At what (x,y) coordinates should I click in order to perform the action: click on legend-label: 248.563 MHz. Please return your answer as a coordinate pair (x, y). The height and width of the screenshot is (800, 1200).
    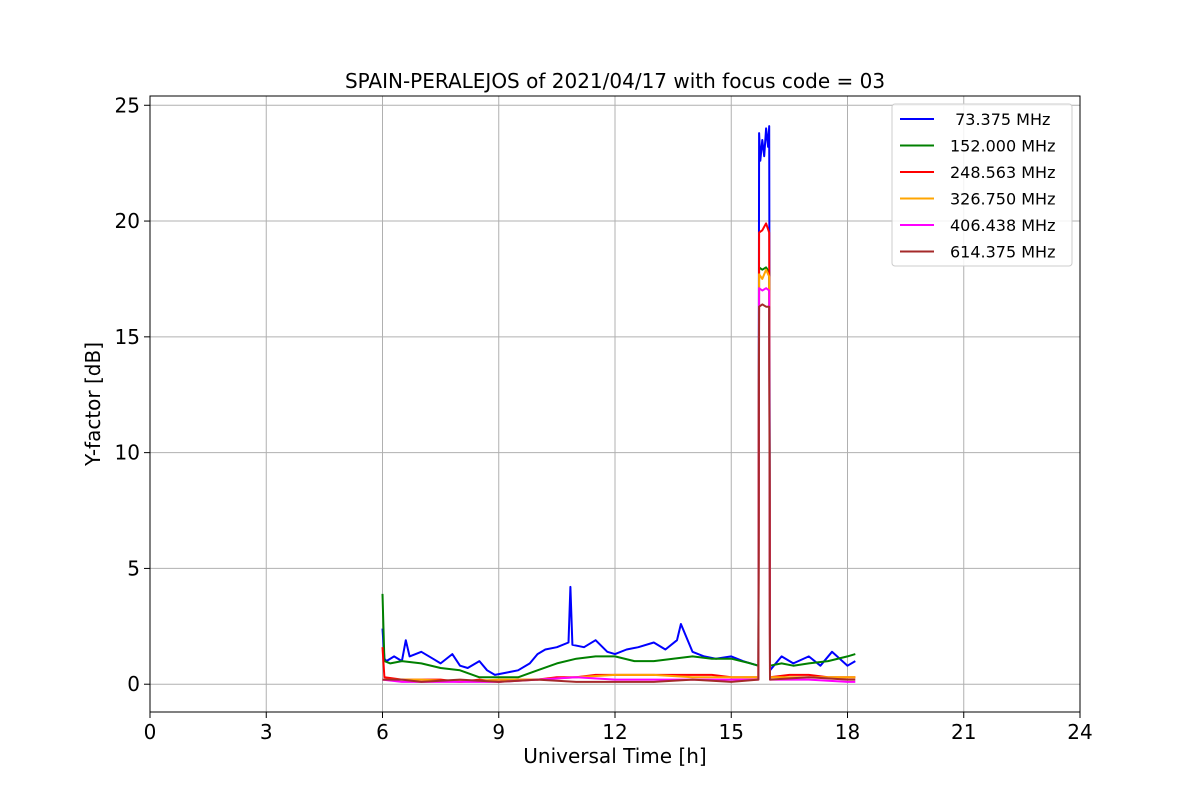
    Looking at the image, I should click on (1002, 172).